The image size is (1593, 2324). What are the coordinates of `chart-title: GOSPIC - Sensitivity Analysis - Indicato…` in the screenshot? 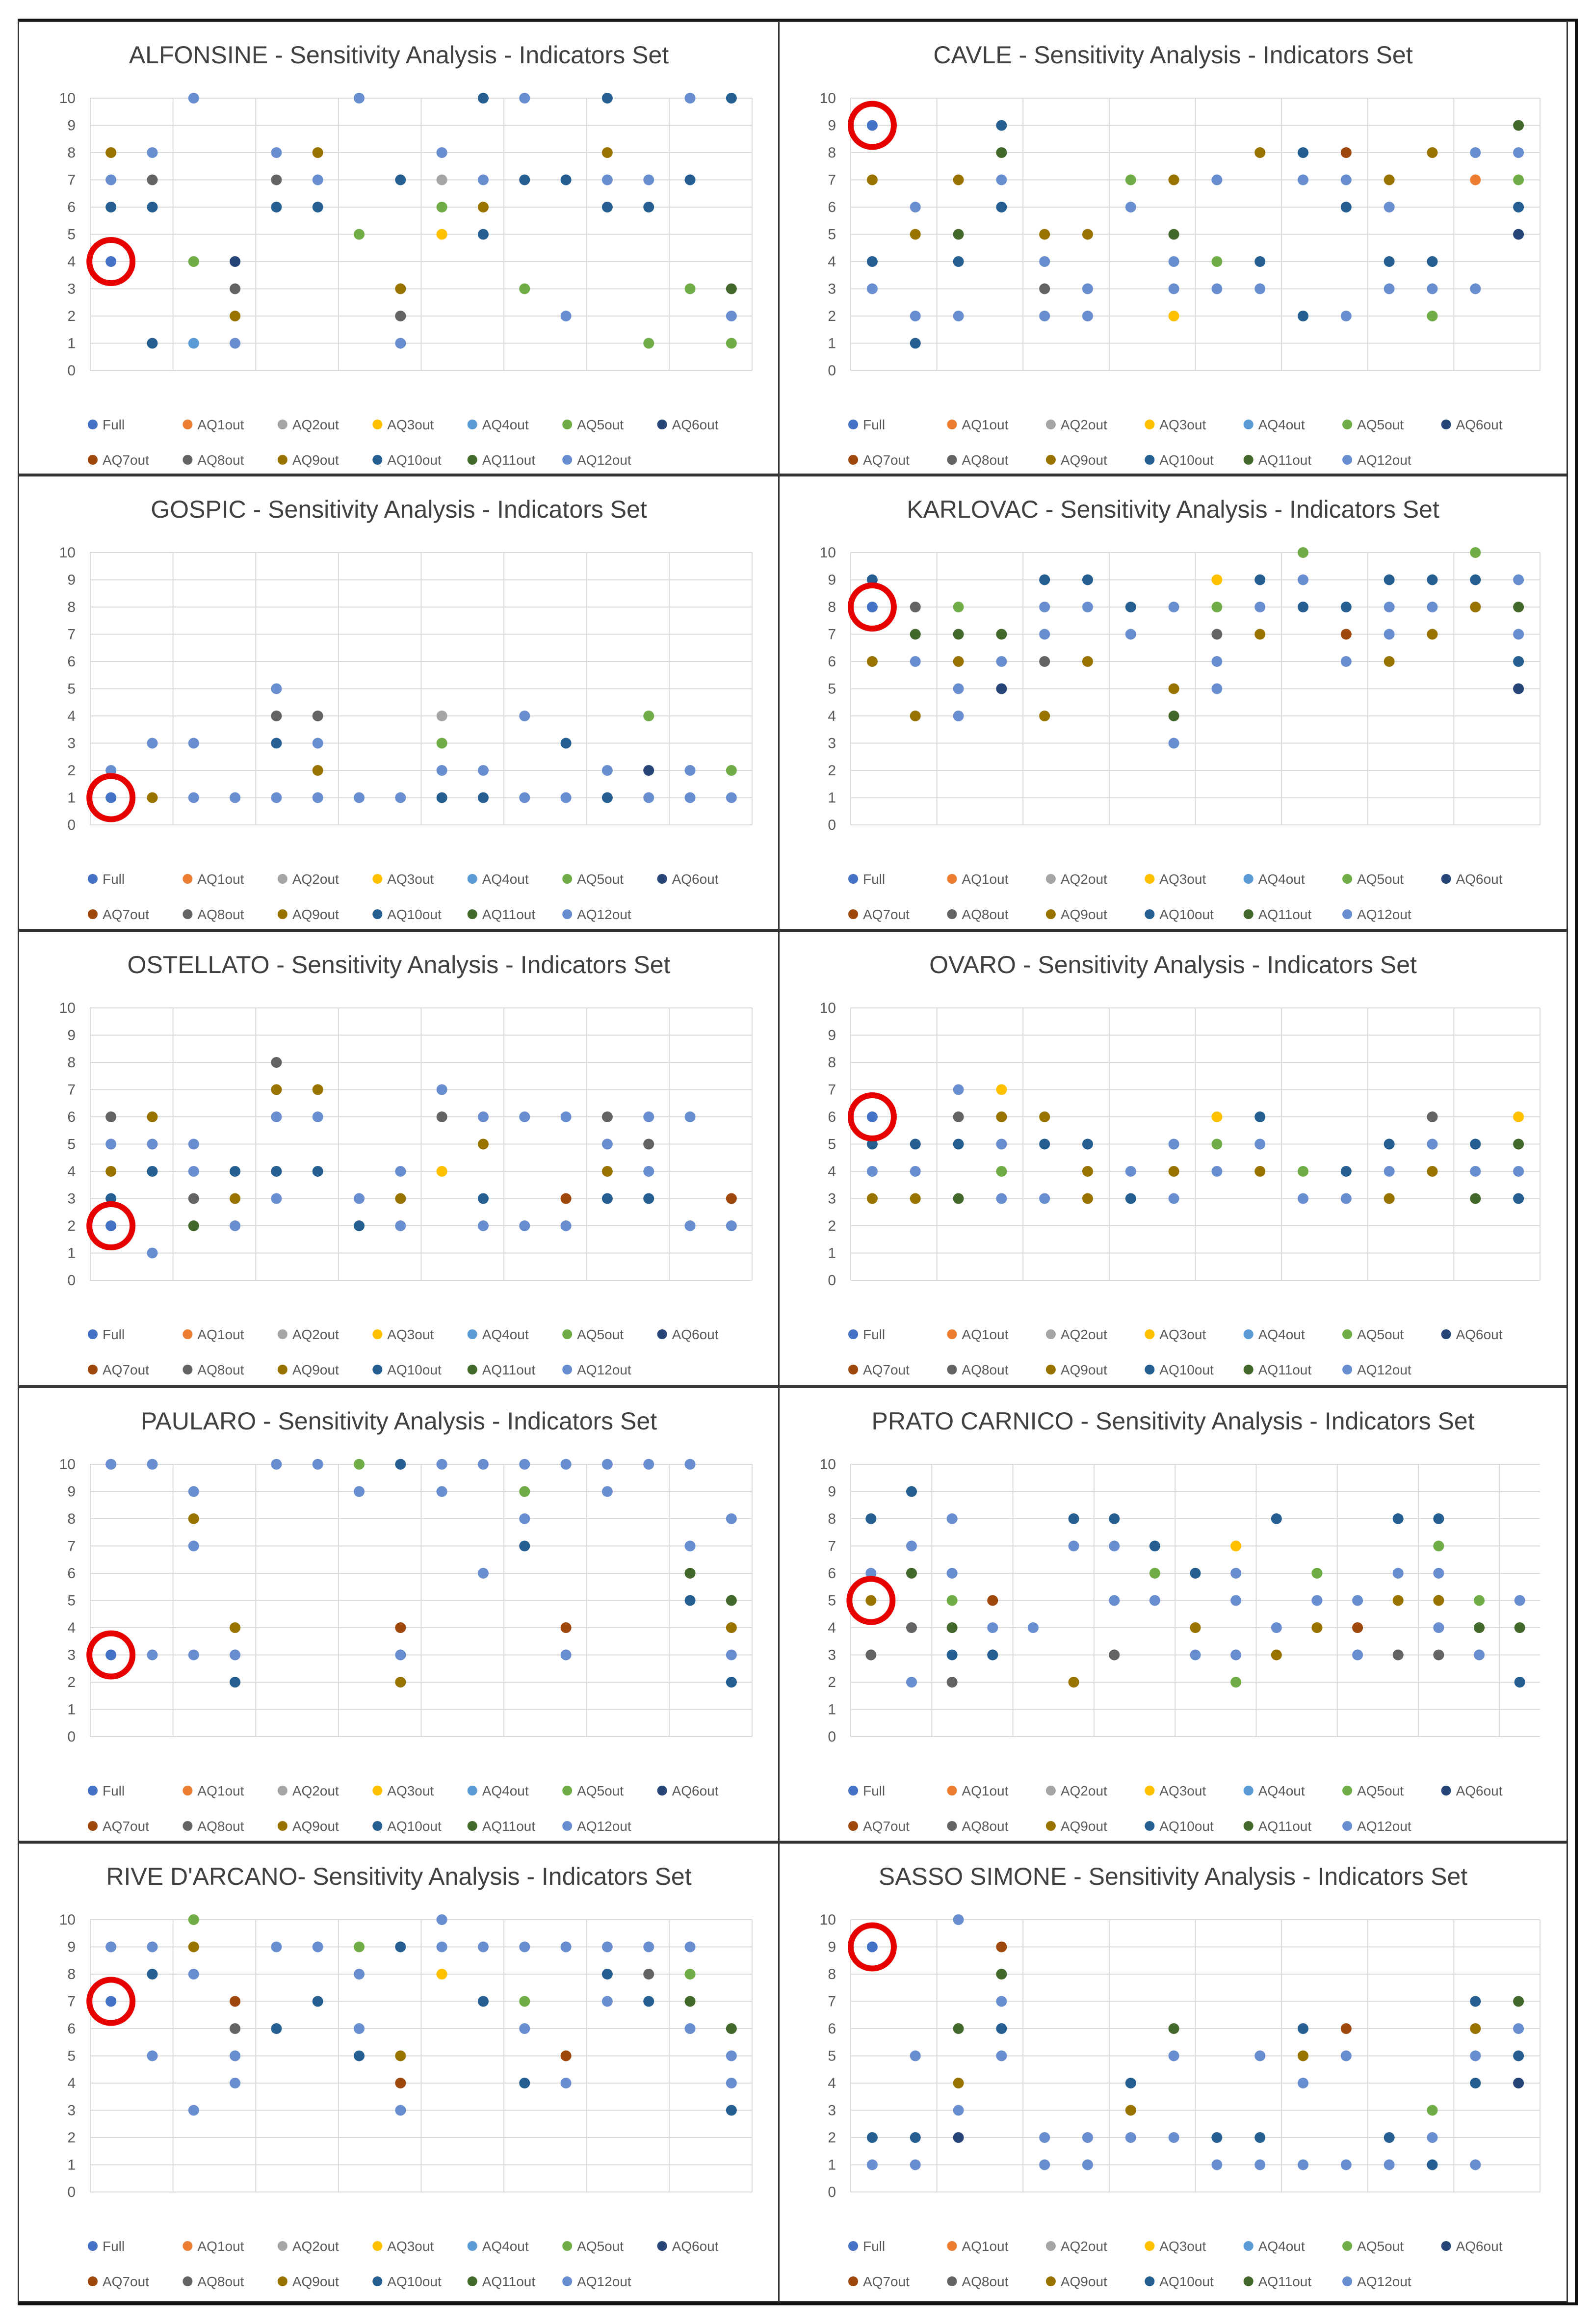 It's located at (399, 510).